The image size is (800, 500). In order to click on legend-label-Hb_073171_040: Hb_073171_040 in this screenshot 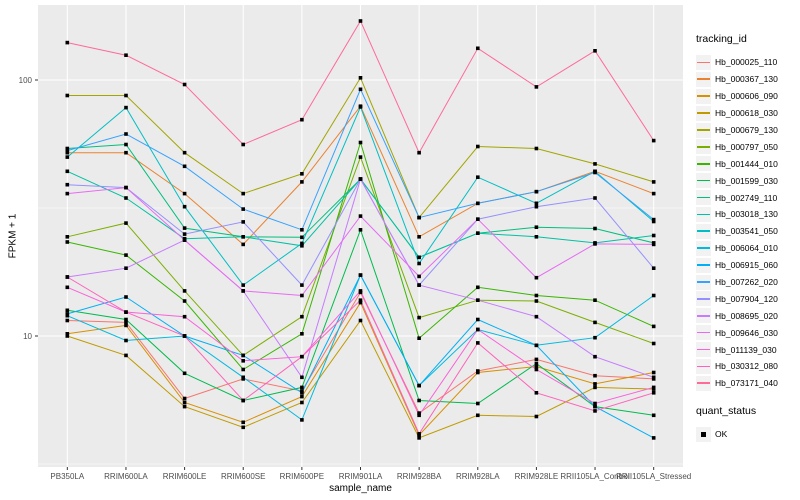, I will do `click(746, 383)`.